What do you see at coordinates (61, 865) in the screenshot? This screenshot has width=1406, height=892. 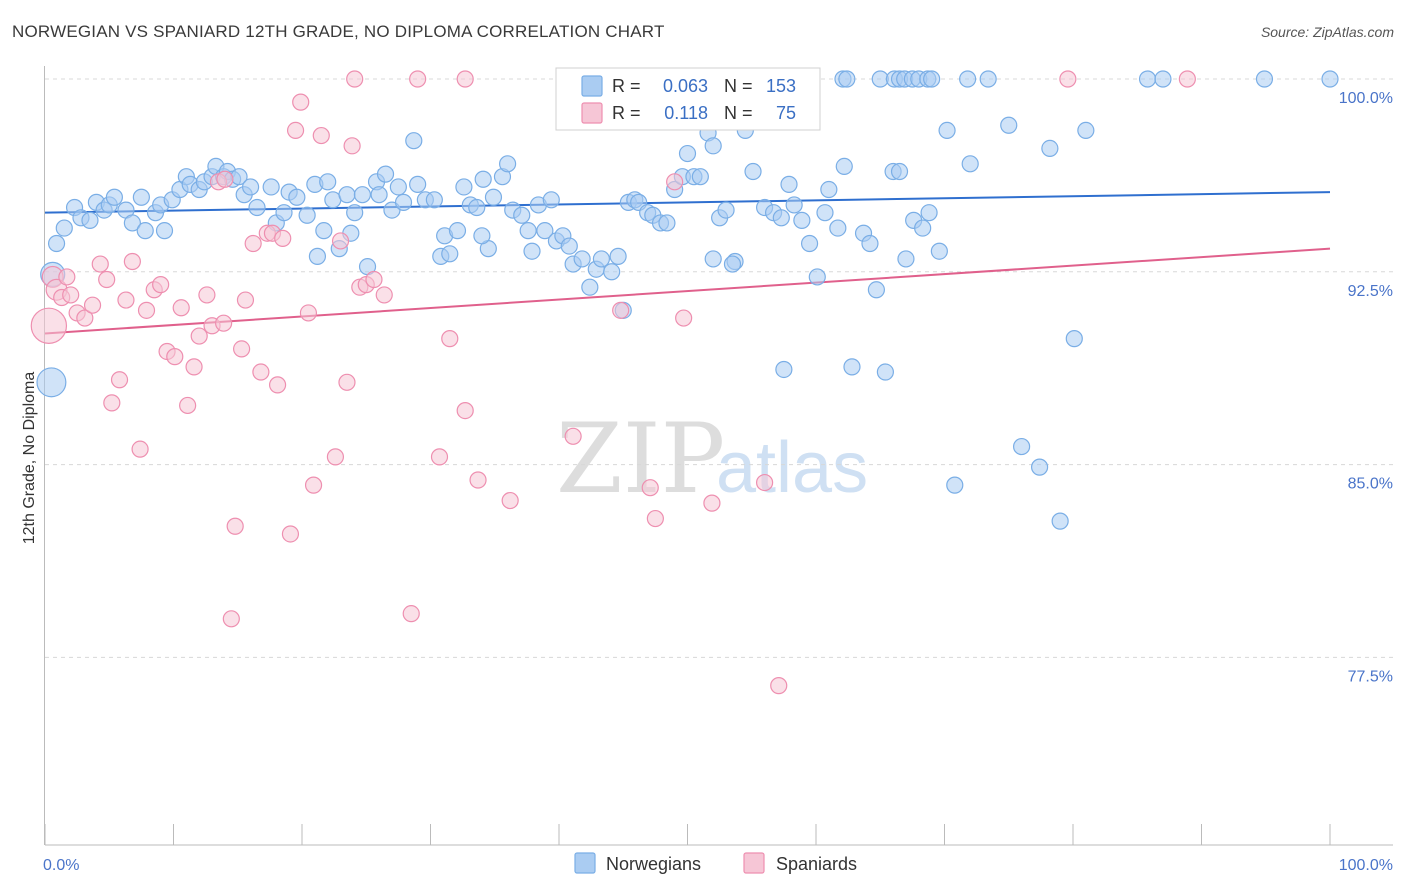 I see `x-tick-label-min: 0.0%` at bounding box center [61, 865].